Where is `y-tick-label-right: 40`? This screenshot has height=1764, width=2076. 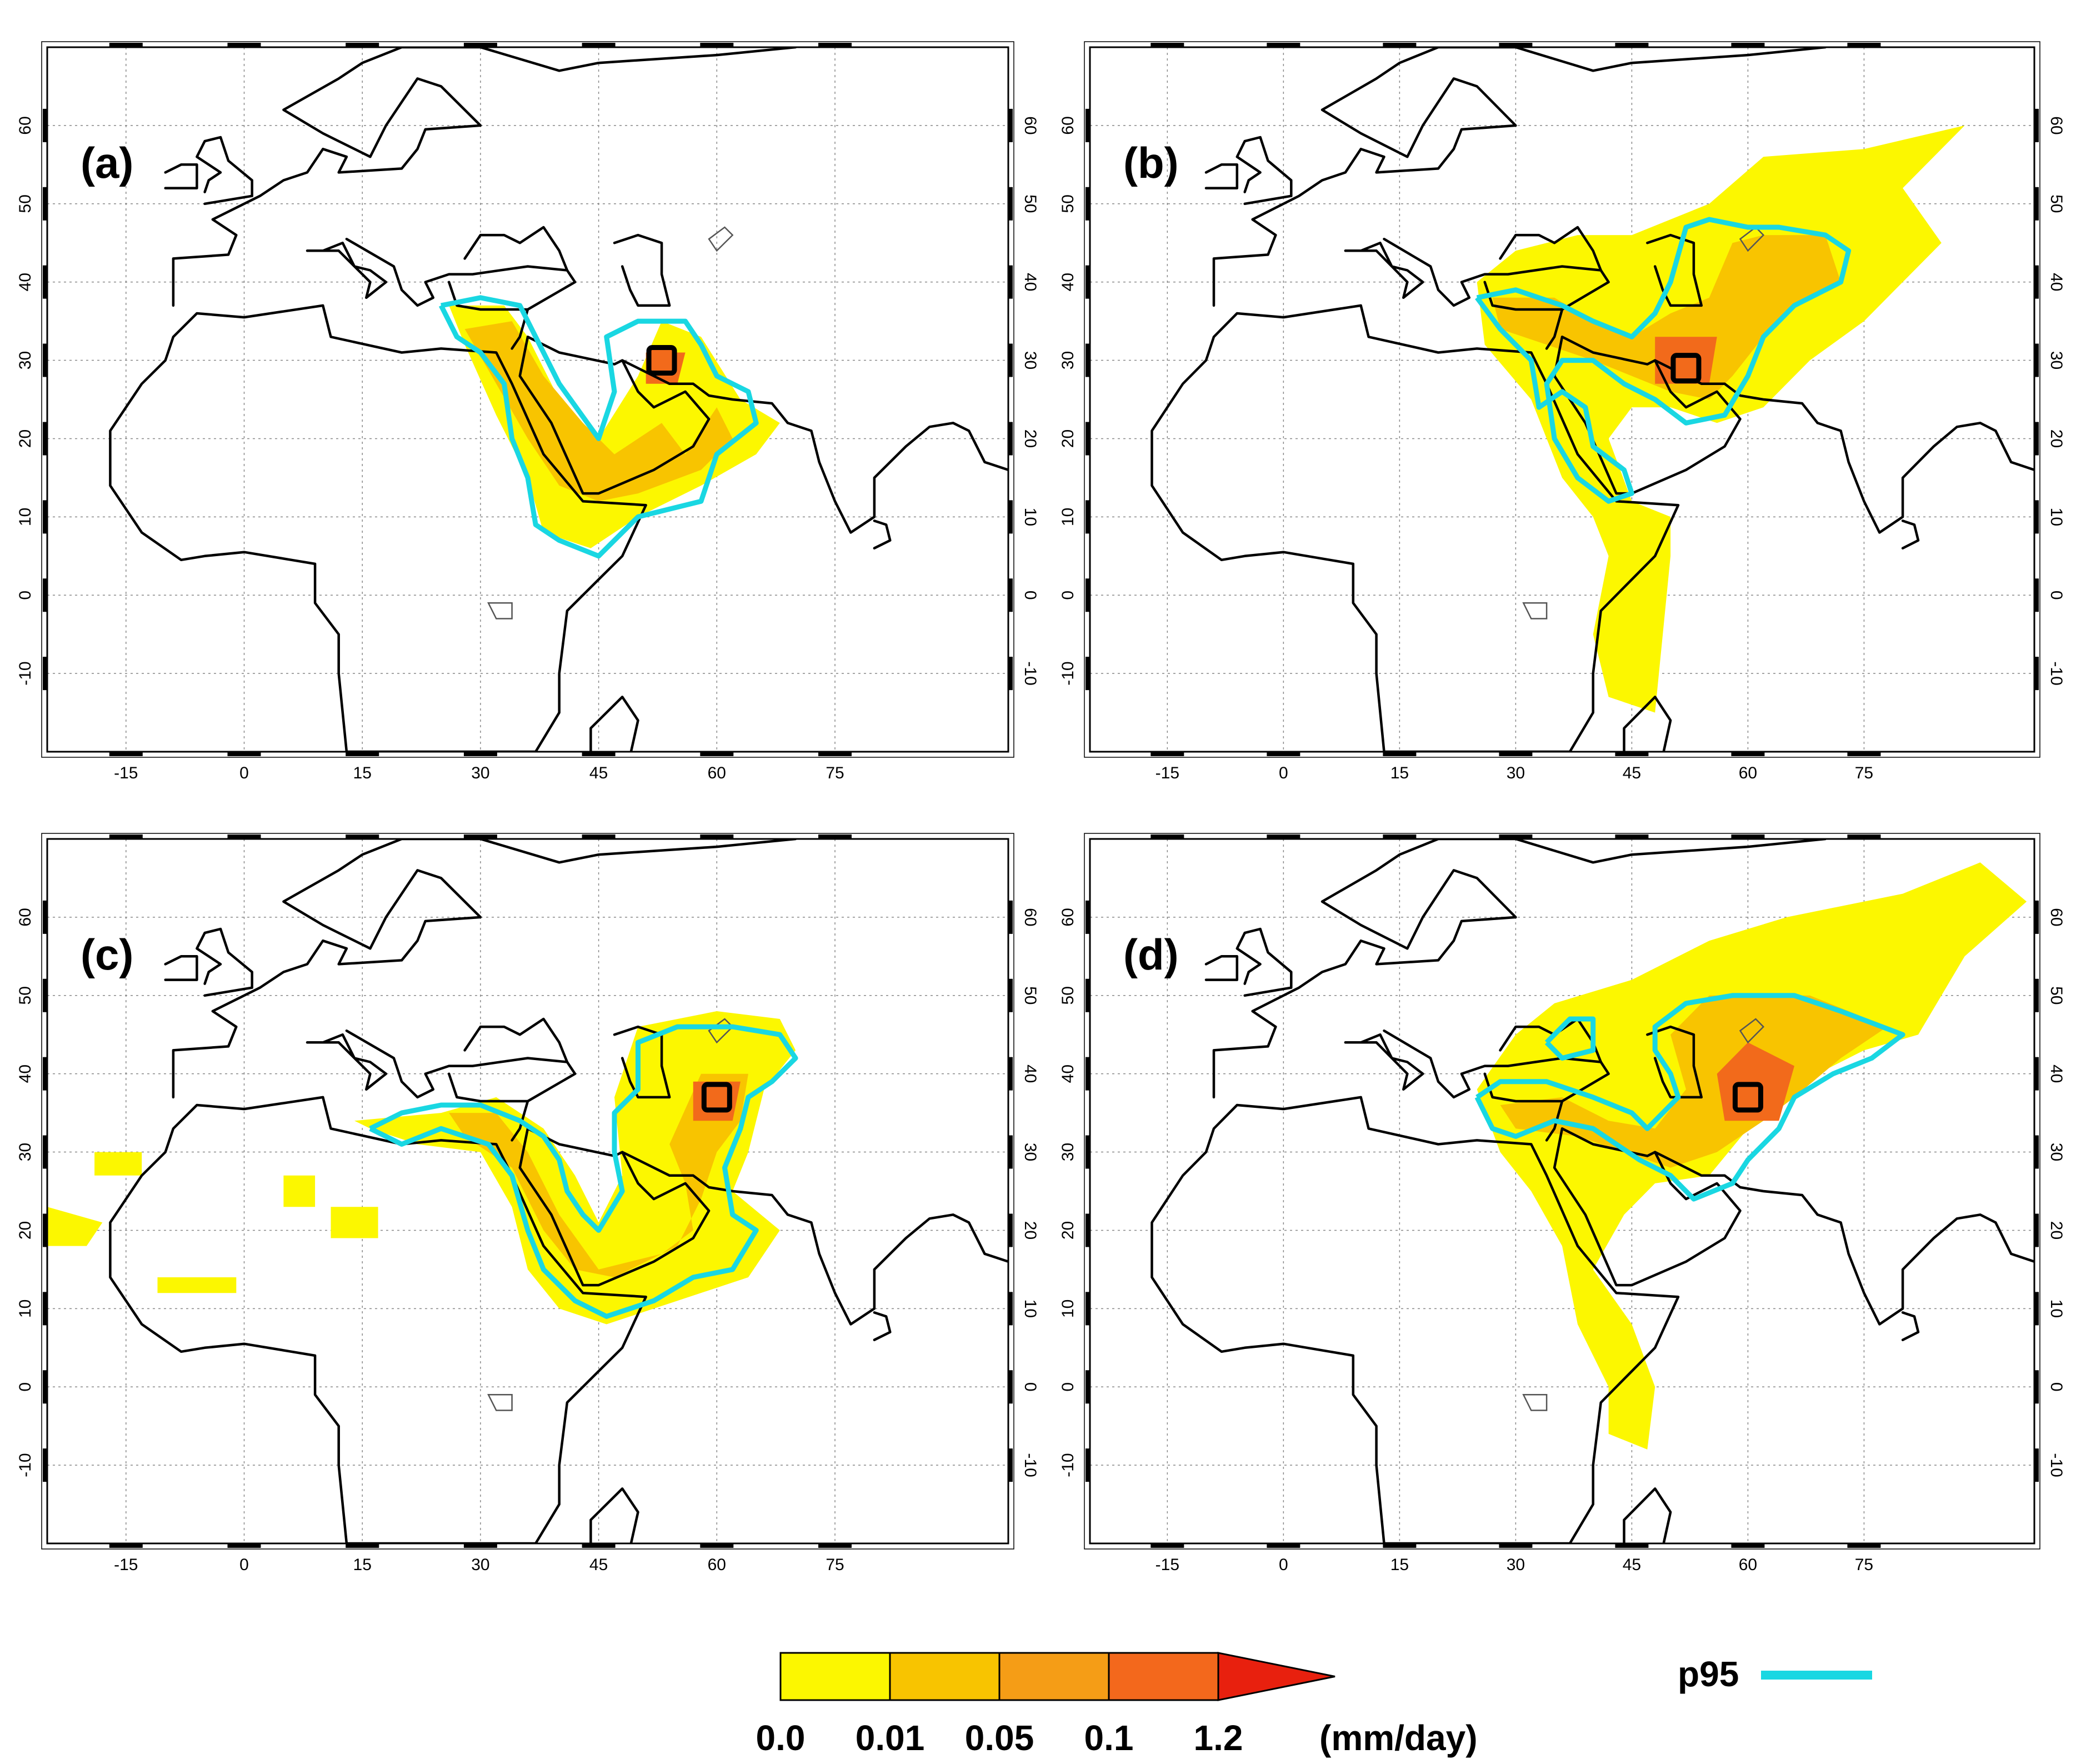
y-tick-label-right: 40 is located at coordinates (1030, 282).